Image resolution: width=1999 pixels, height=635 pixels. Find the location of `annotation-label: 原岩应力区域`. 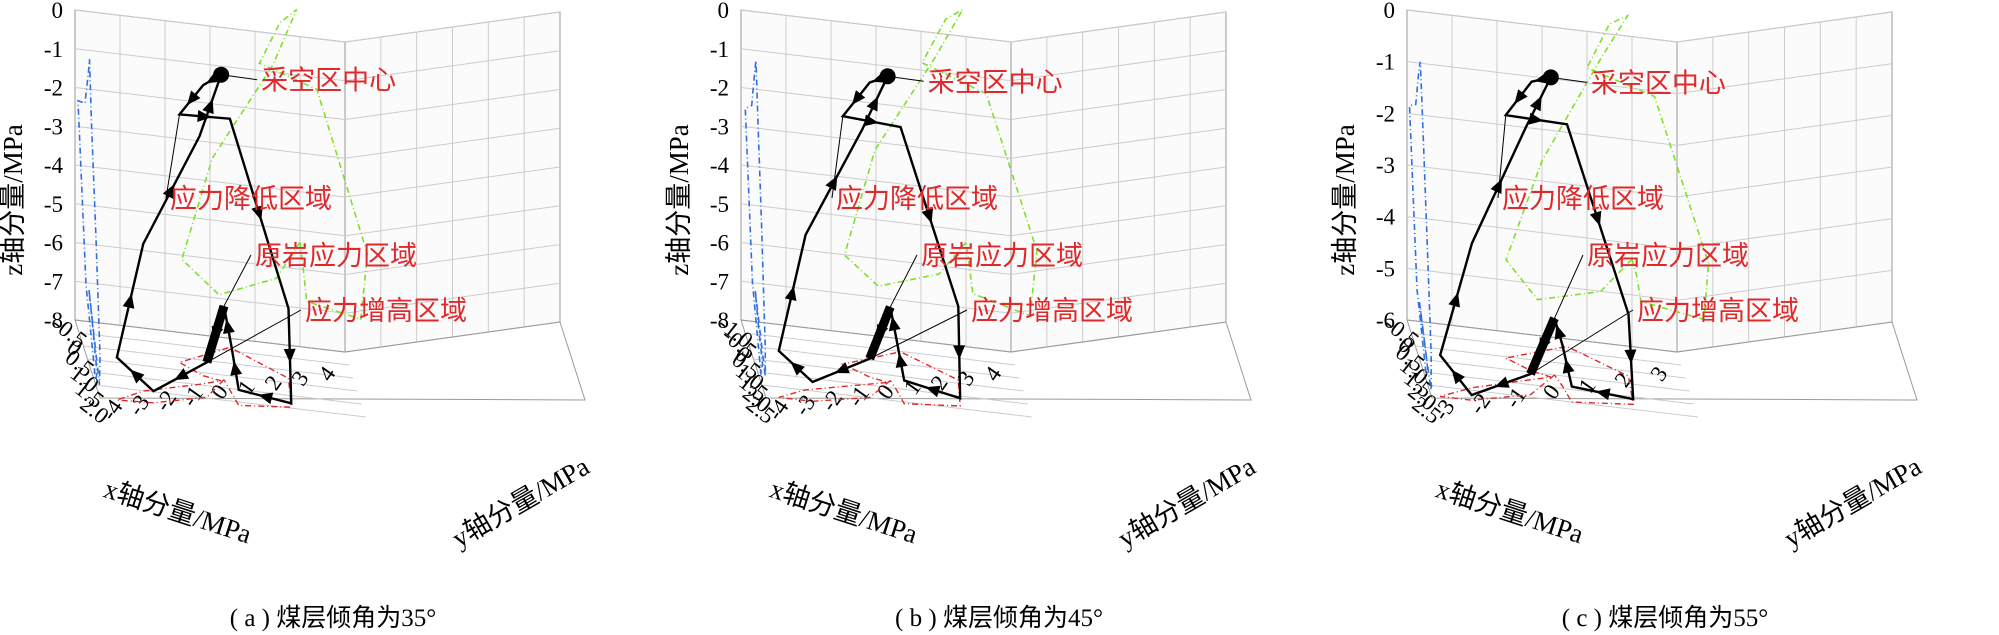

annotation-label: 原岩应力区域 is located at coordinates (1668, 256).